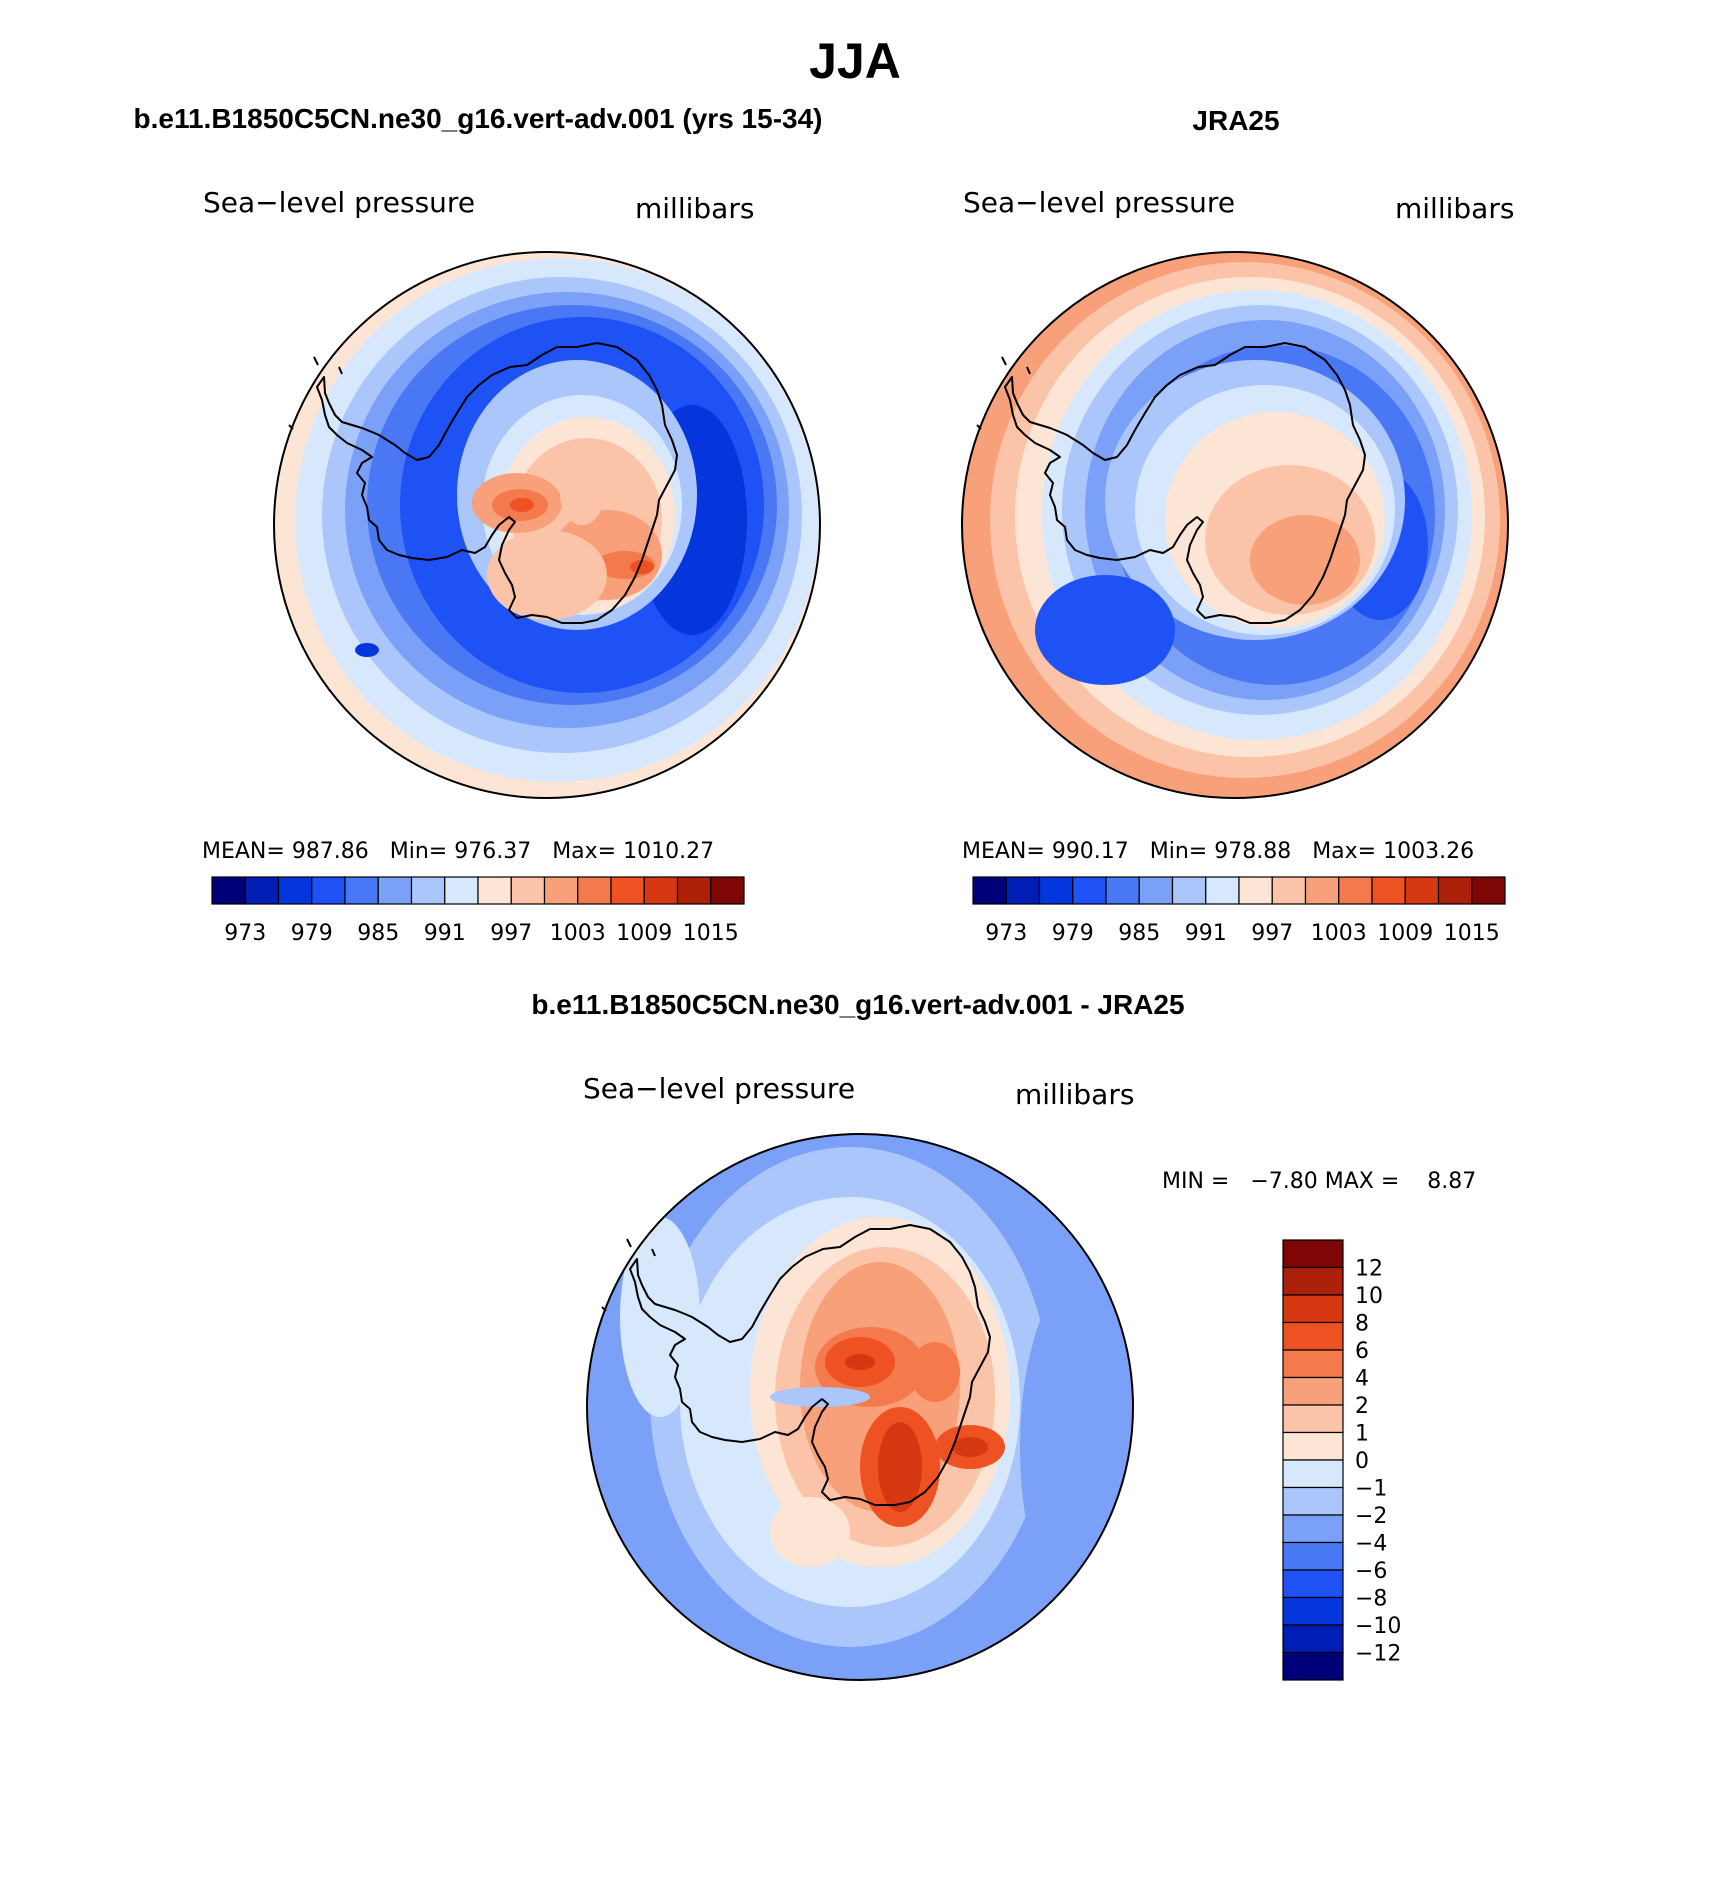  What do you see at coordinates (1371, 1599) in the screenshot?
I see `colorbar-tick-label: −8` at bounding box center [1371, 1599].